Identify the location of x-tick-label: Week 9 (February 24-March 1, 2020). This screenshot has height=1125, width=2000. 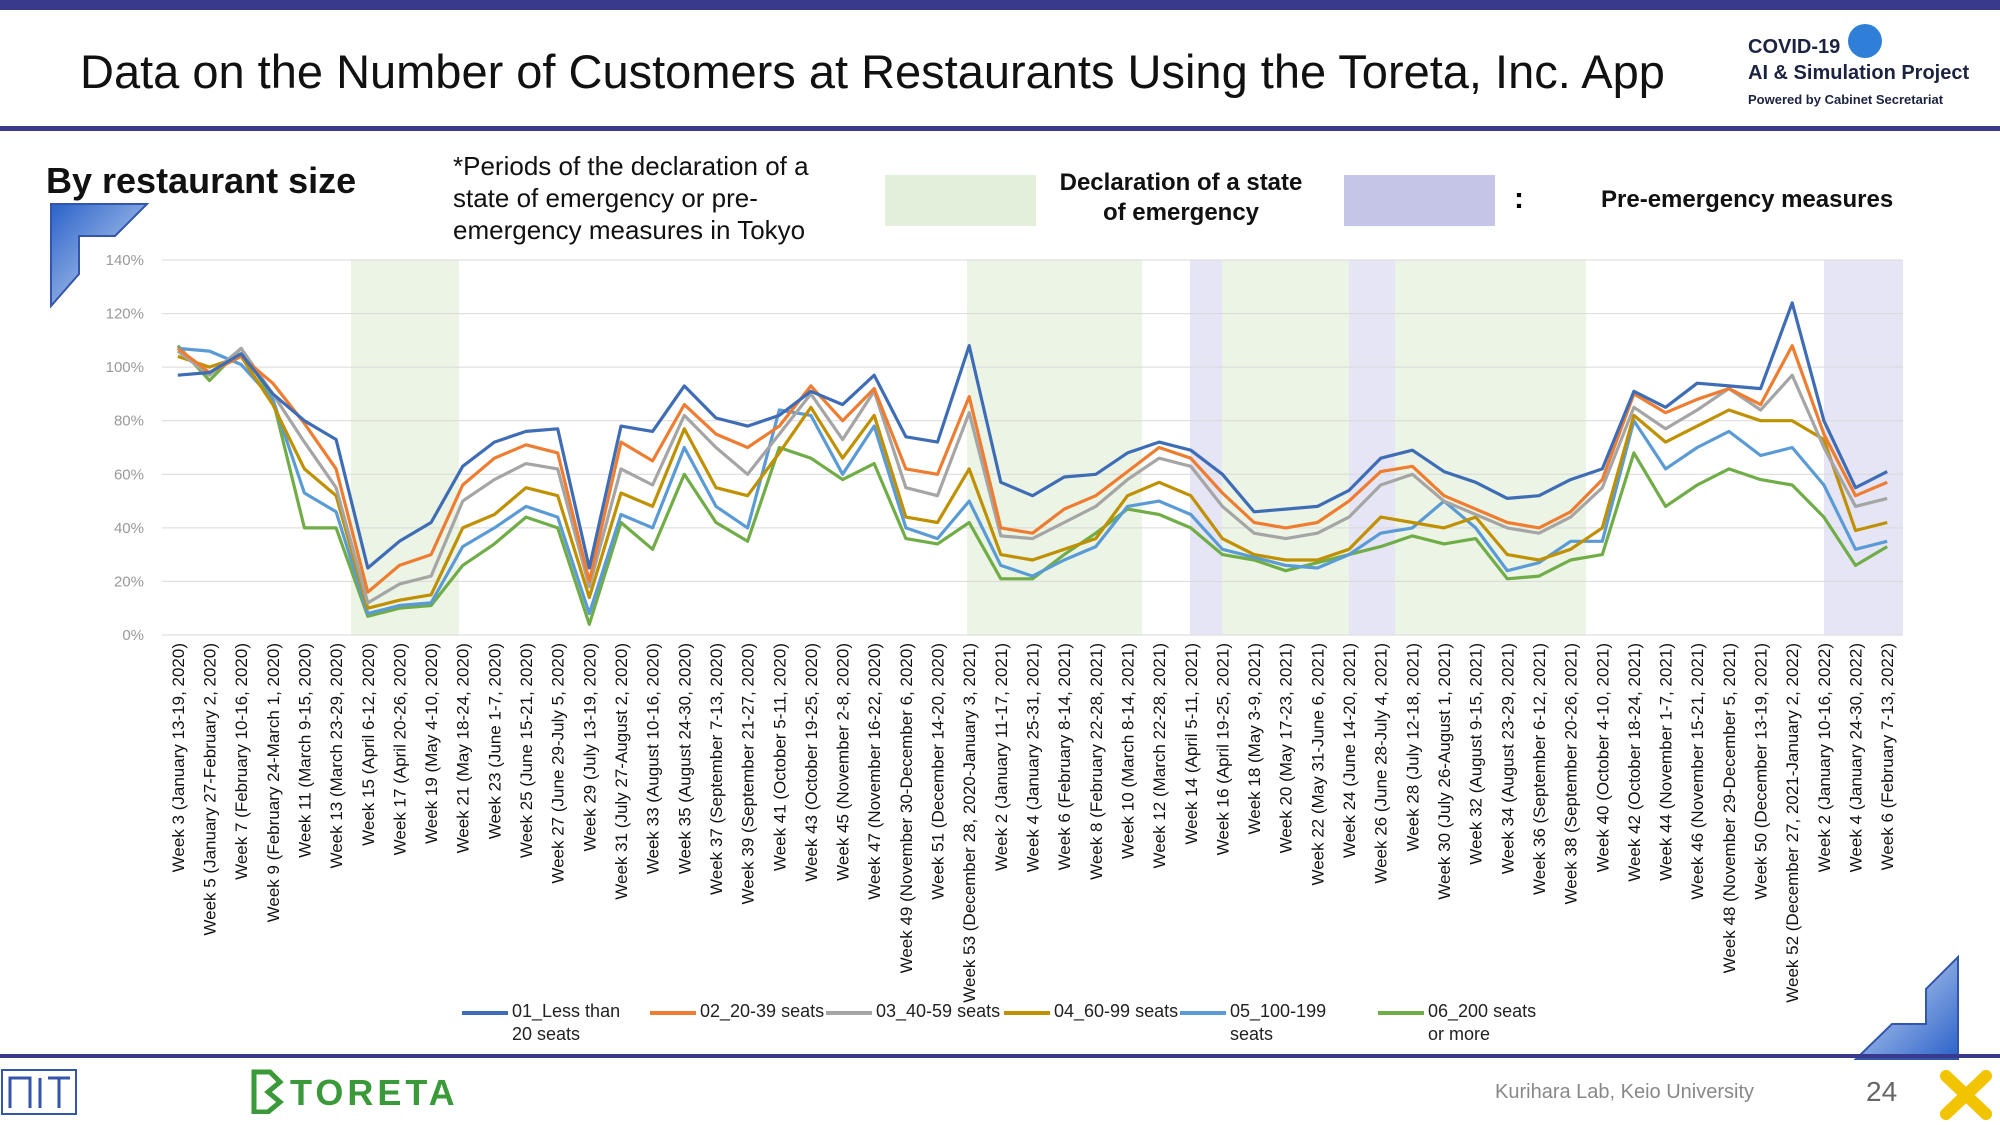
(273, 782).